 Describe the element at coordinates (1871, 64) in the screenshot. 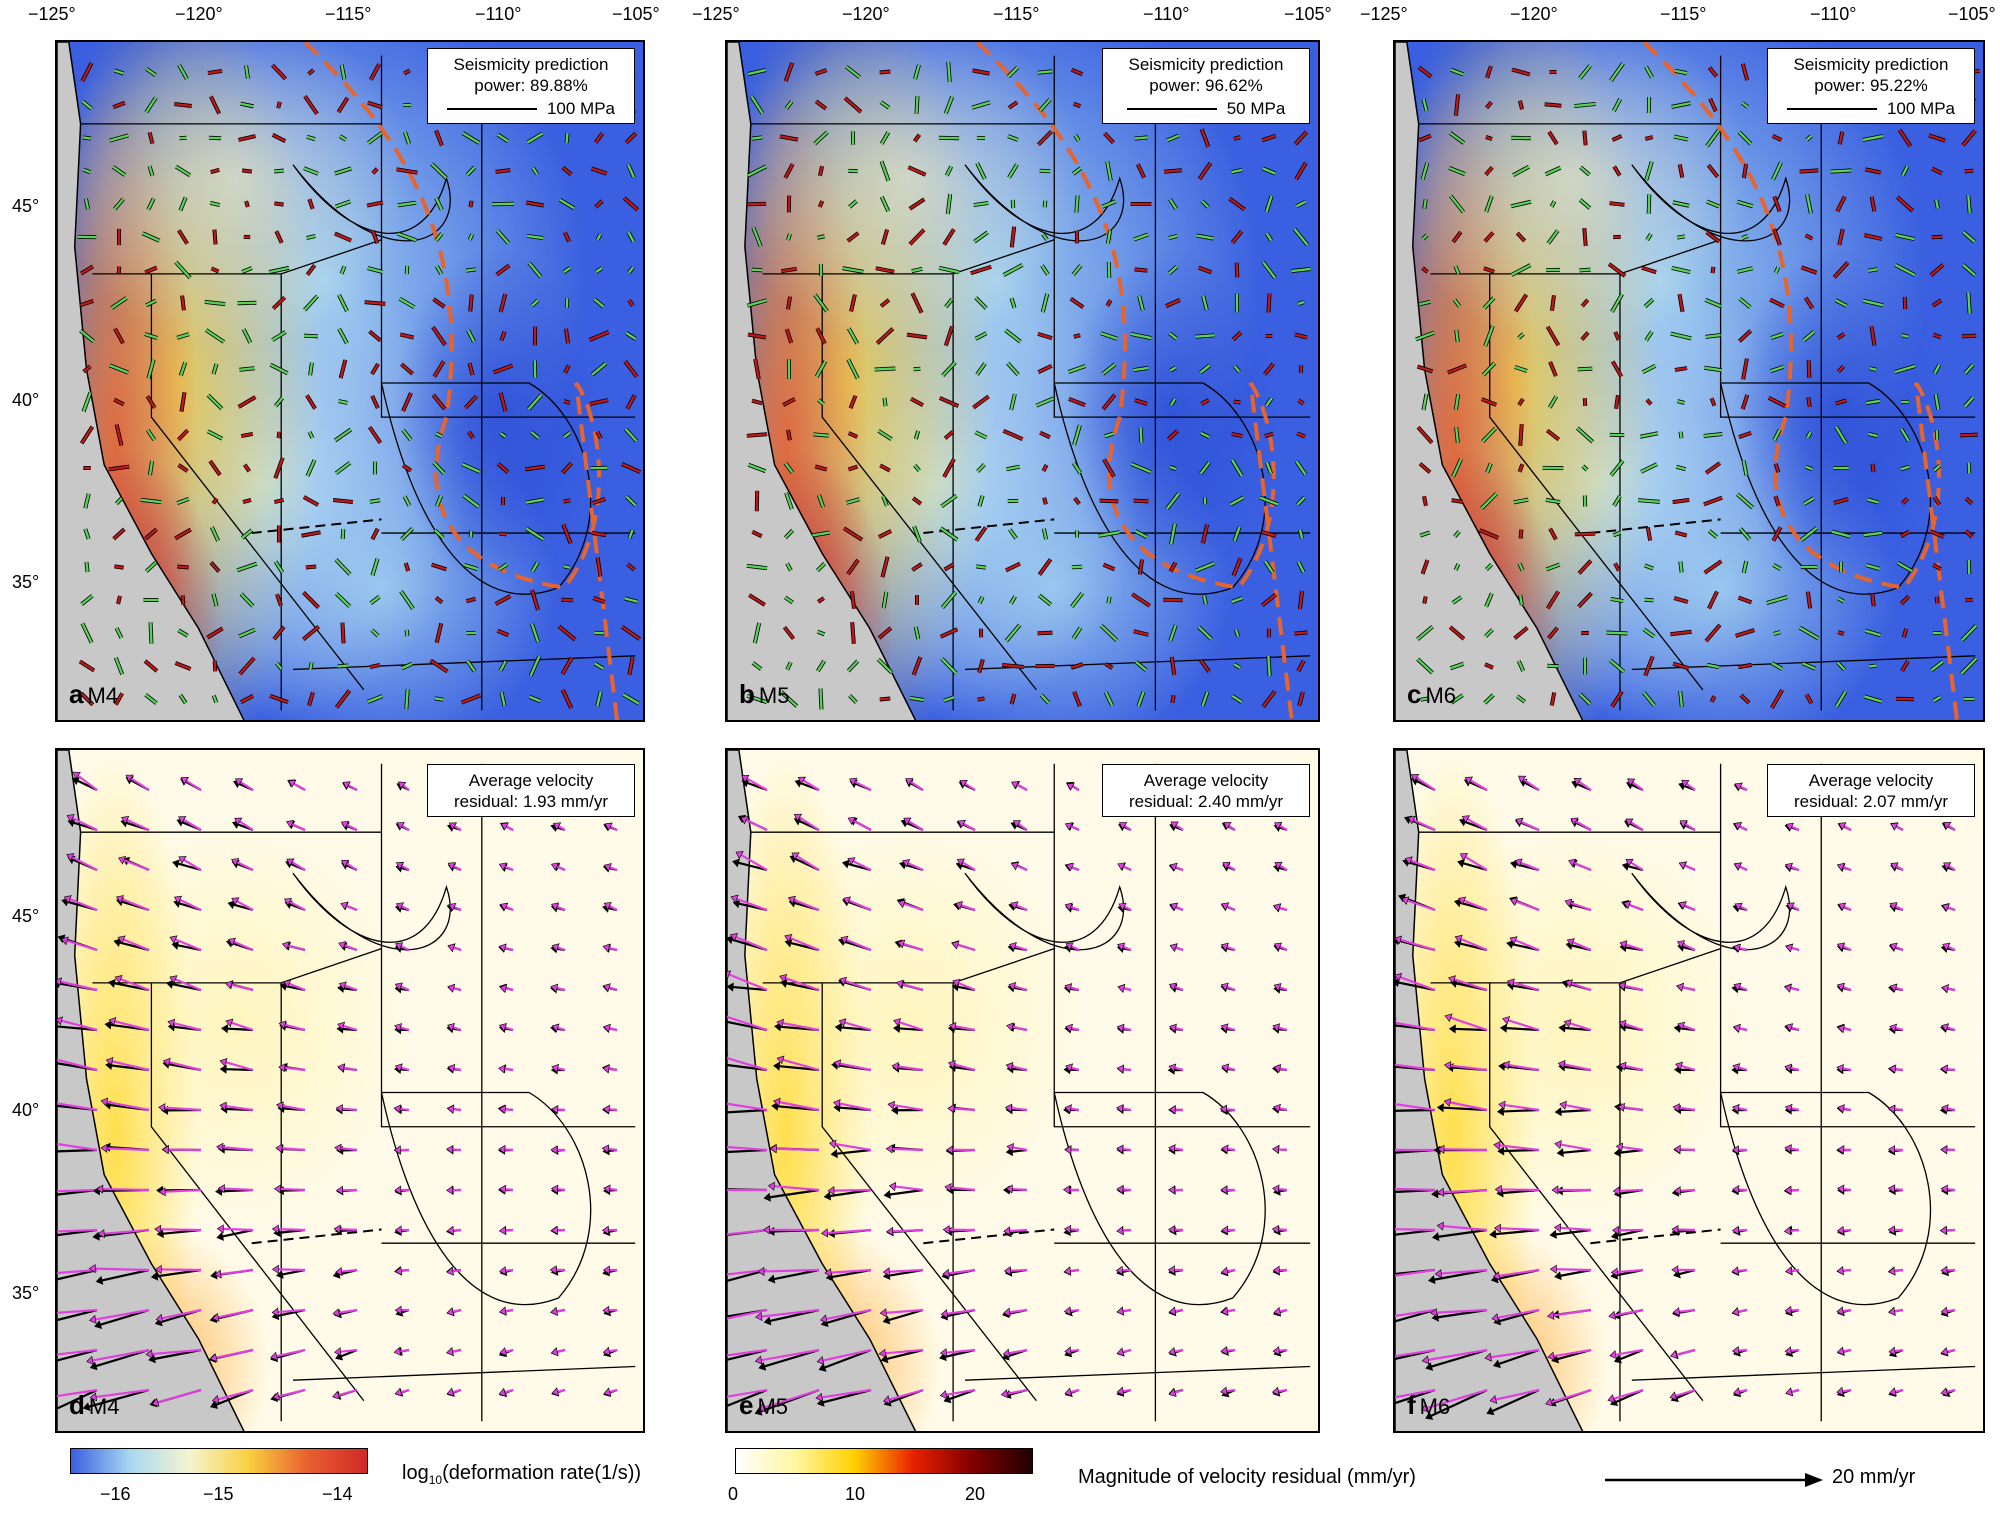

I see `info-title: Seismicity prediction` at that location.